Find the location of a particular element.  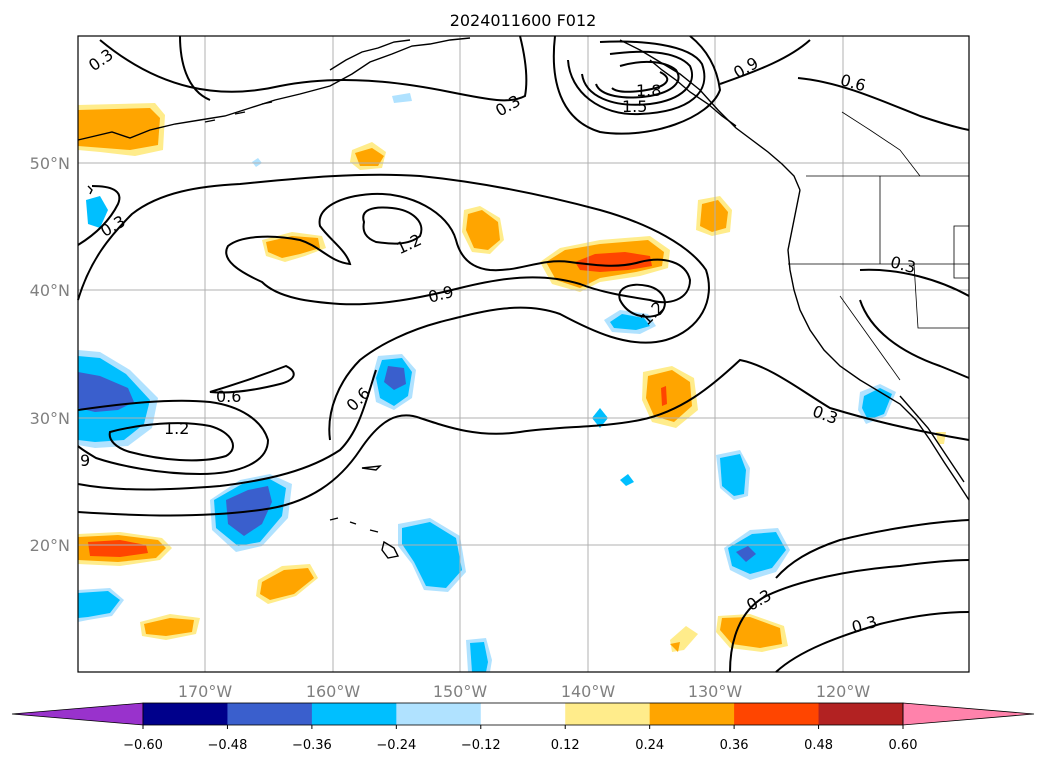

lat-label: 30°N is located at coordinates (50, 418).